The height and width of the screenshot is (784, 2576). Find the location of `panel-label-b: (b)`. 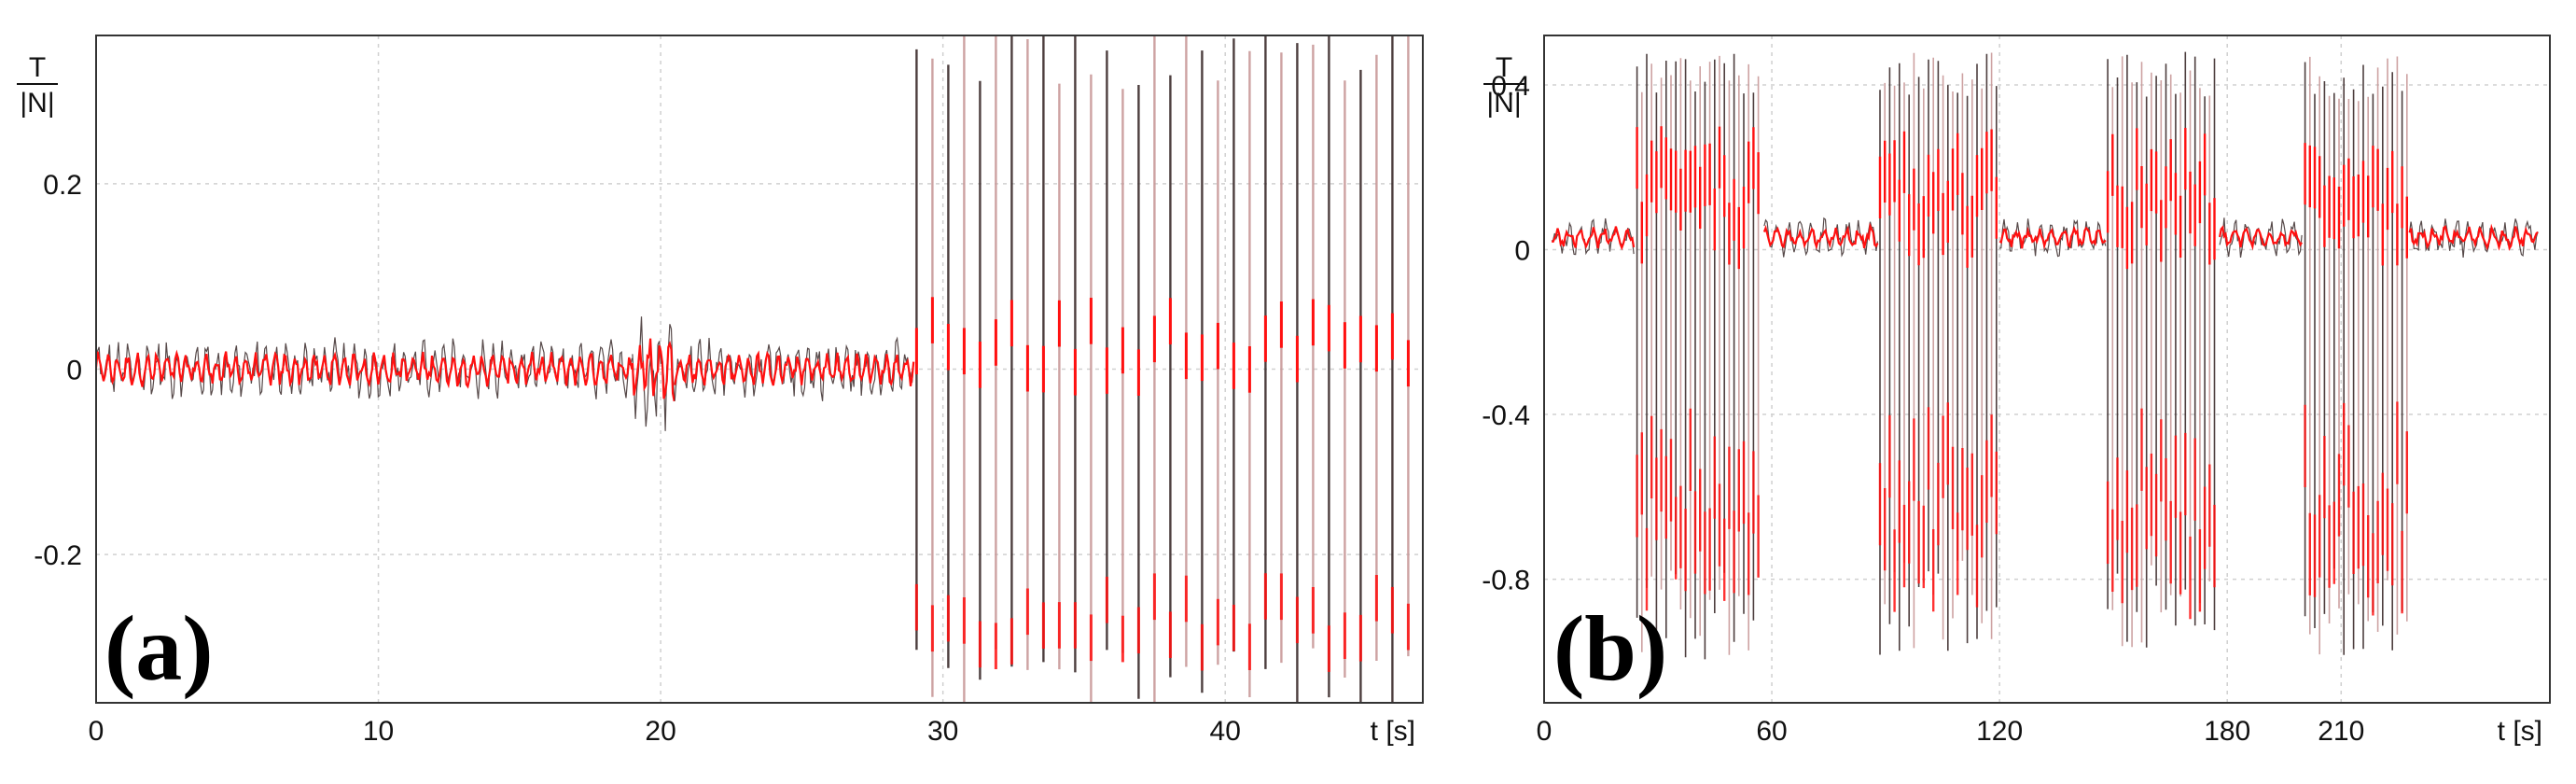

panel-label-b: (b) is located at coordinates (1610, 648).